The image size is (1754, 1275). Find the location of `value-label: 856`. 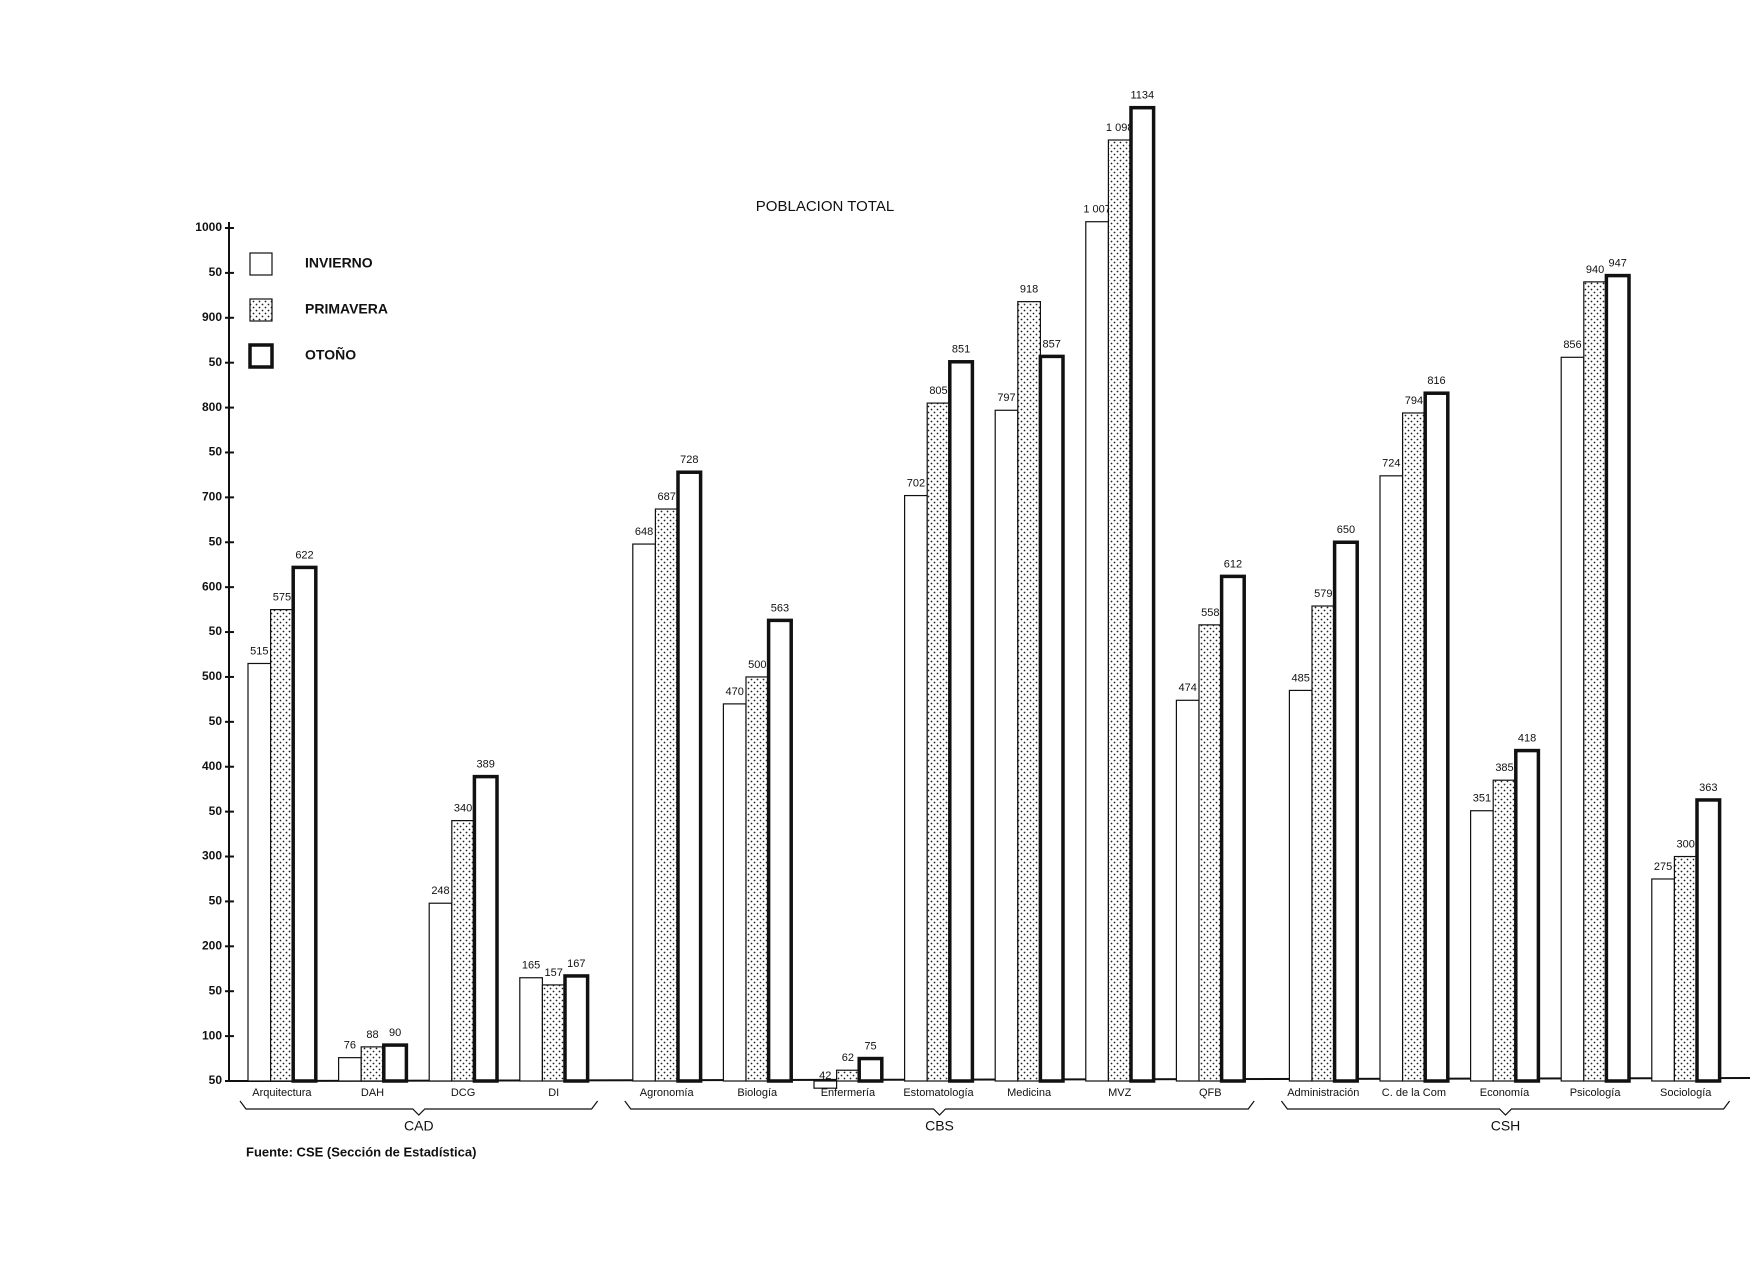

value-label: 856 is located at coordinates (1572, 345).